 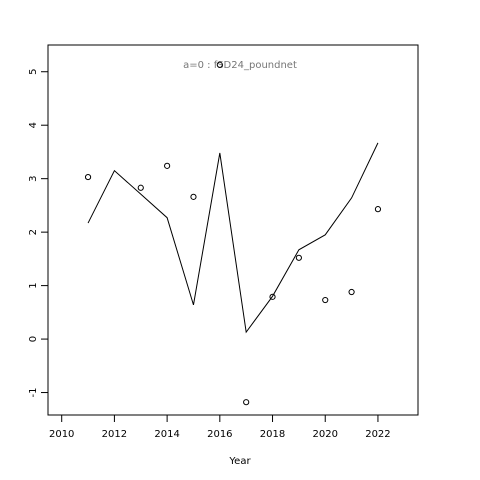 I want to click on y-tick-label: 4, so click(x=33, y=125).